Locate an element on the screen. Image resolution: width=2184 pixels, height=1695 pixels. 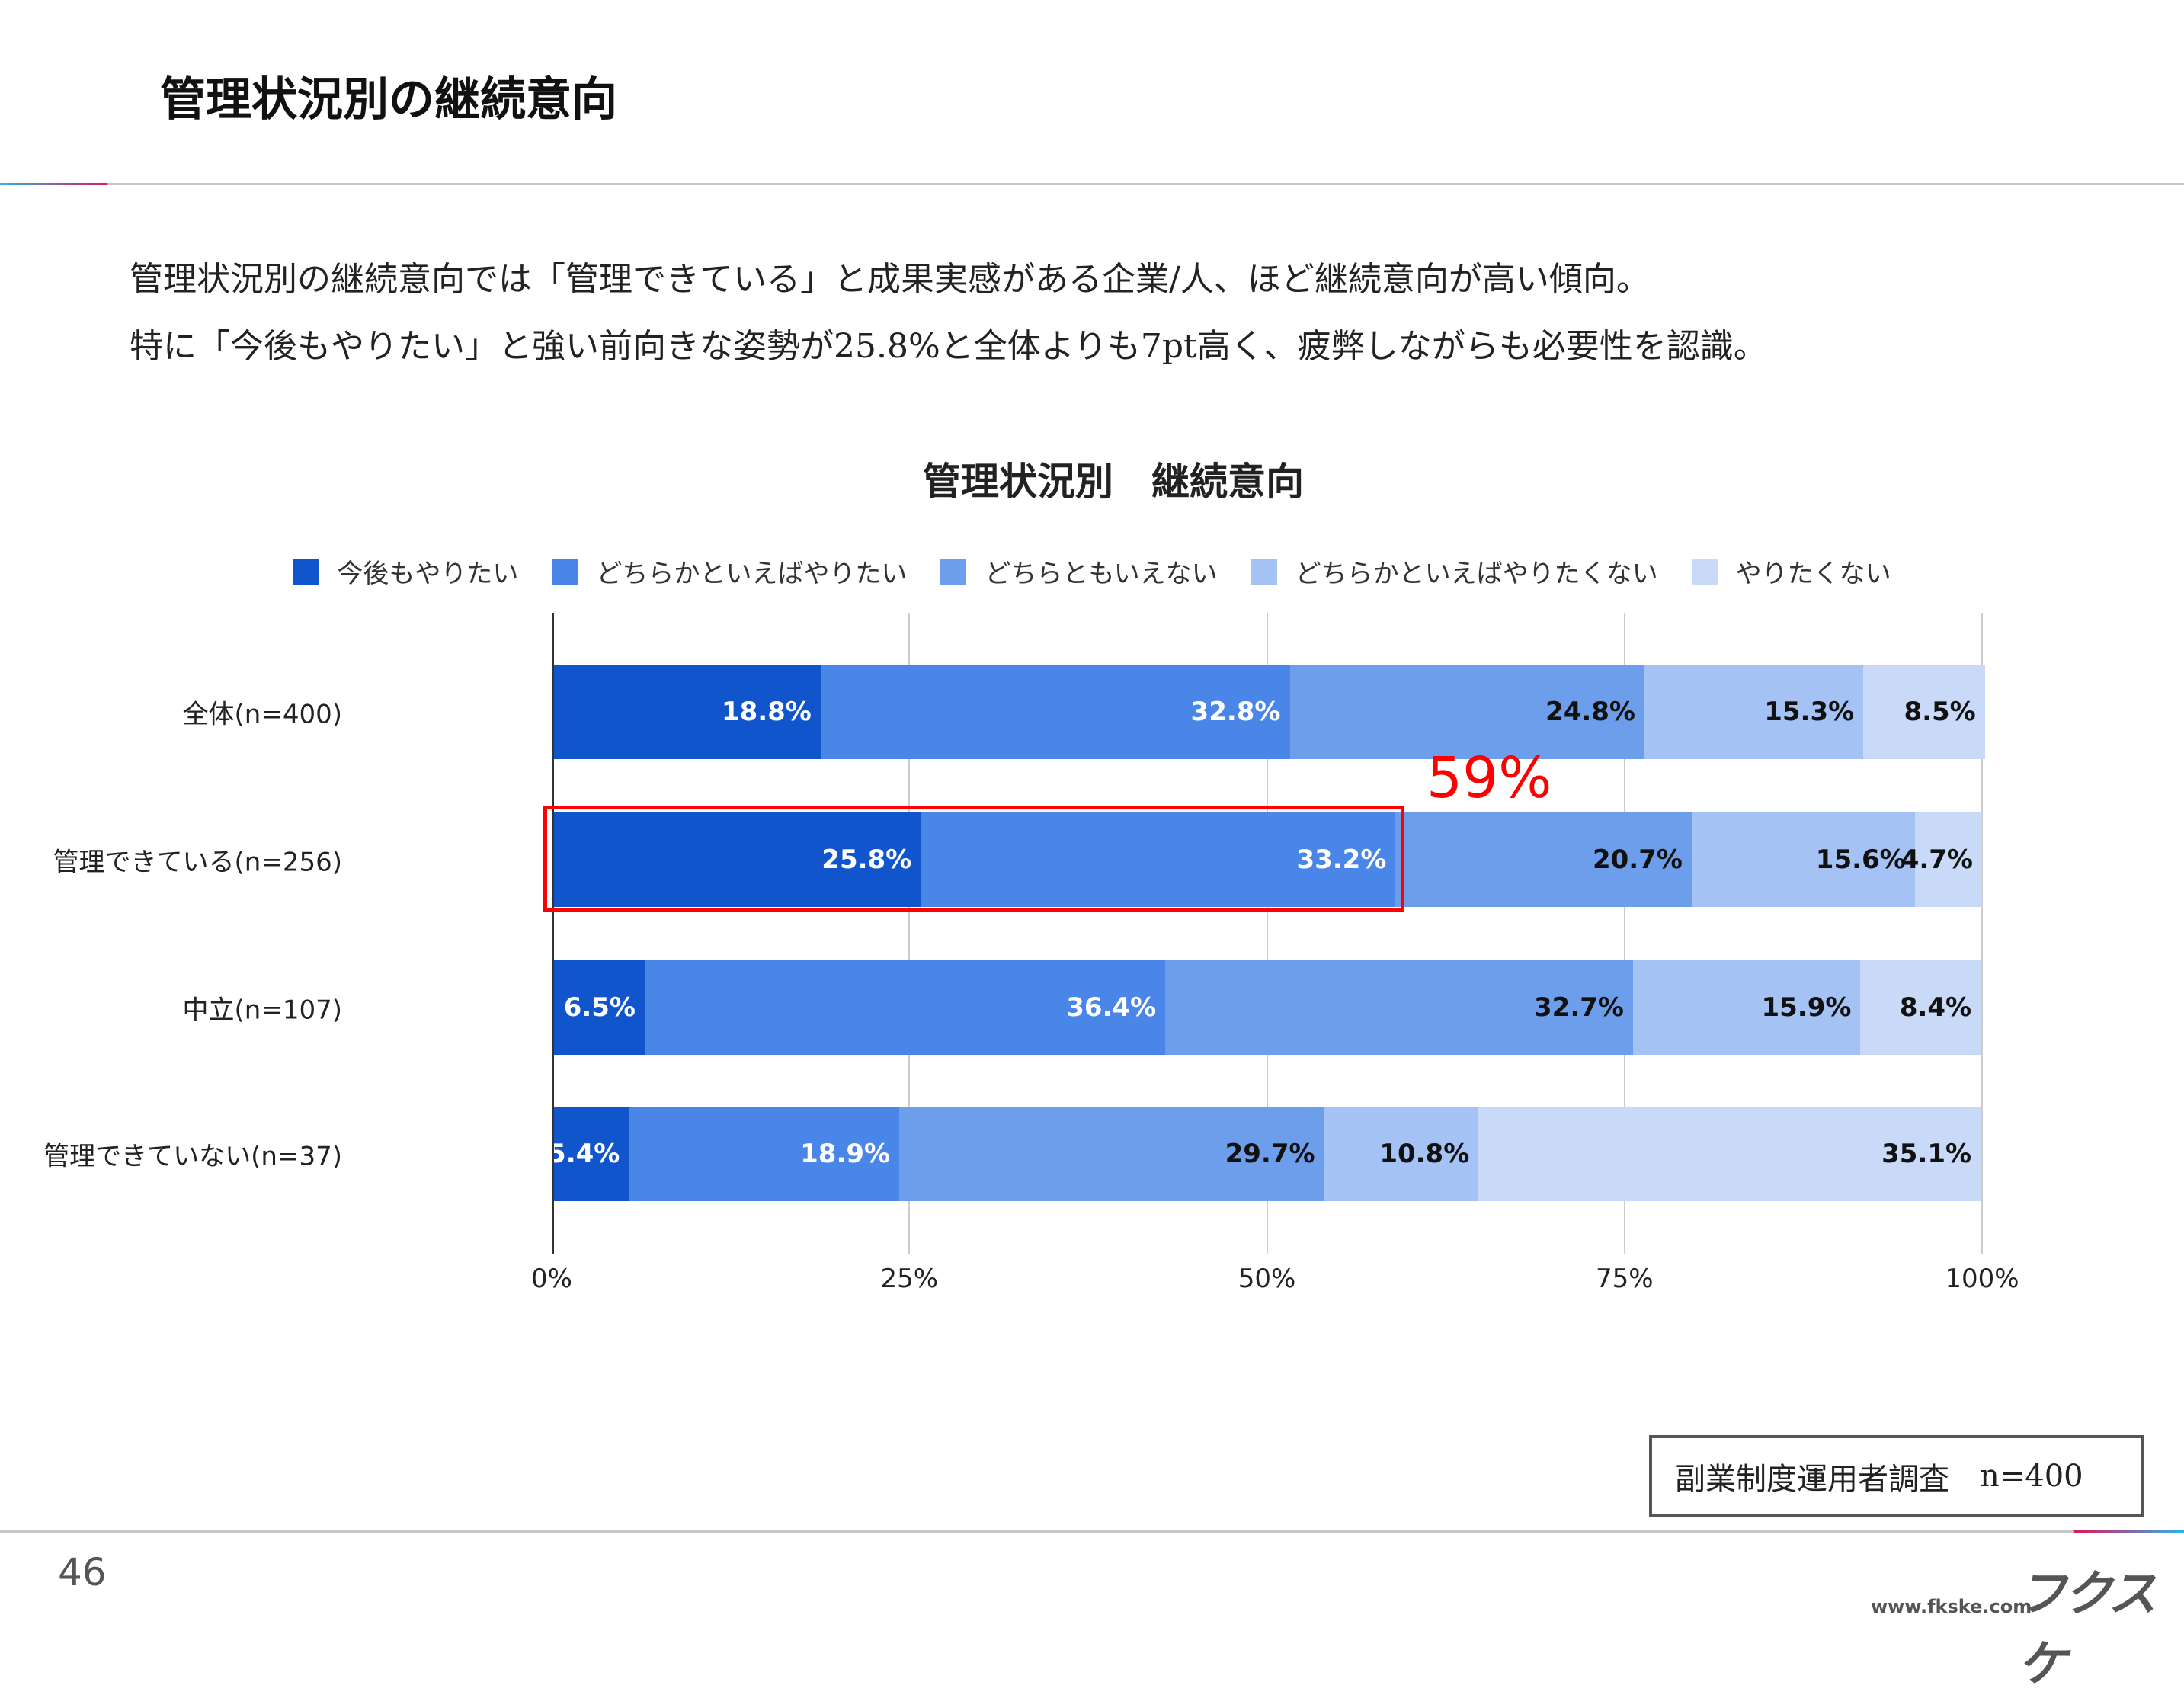
bar-segment: 8.5% is located at coordinates (1924, 712).